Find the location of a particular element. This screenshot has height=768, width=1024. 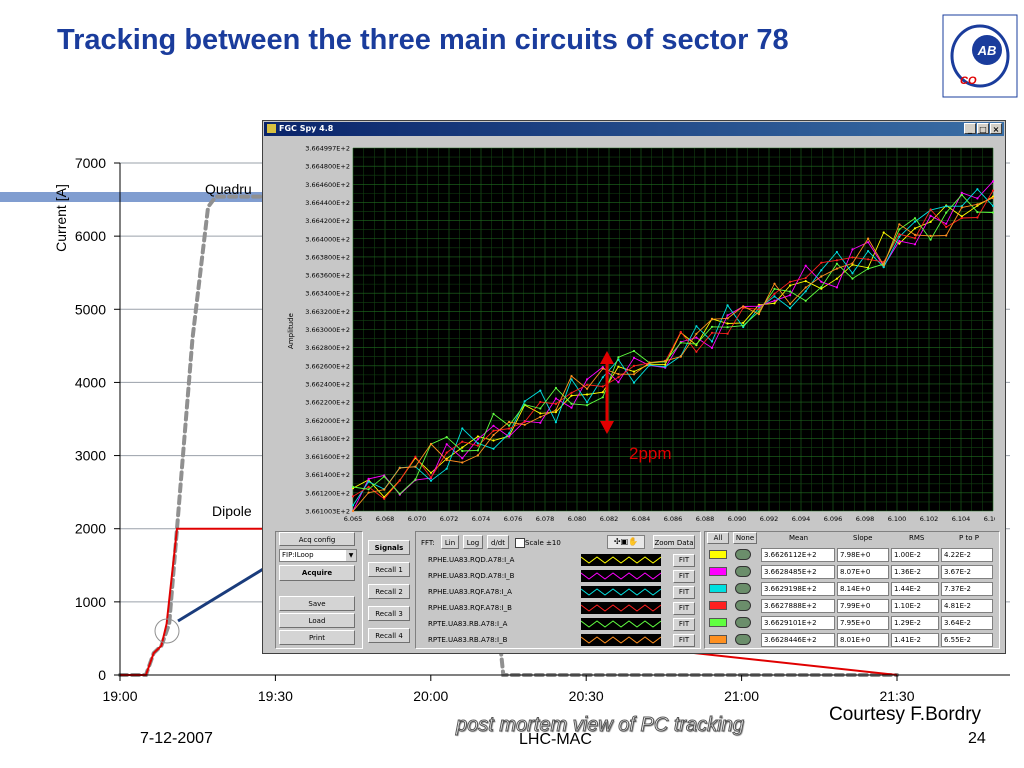

recall-3-button: Recall 3 is located at coordinates (389, 613).